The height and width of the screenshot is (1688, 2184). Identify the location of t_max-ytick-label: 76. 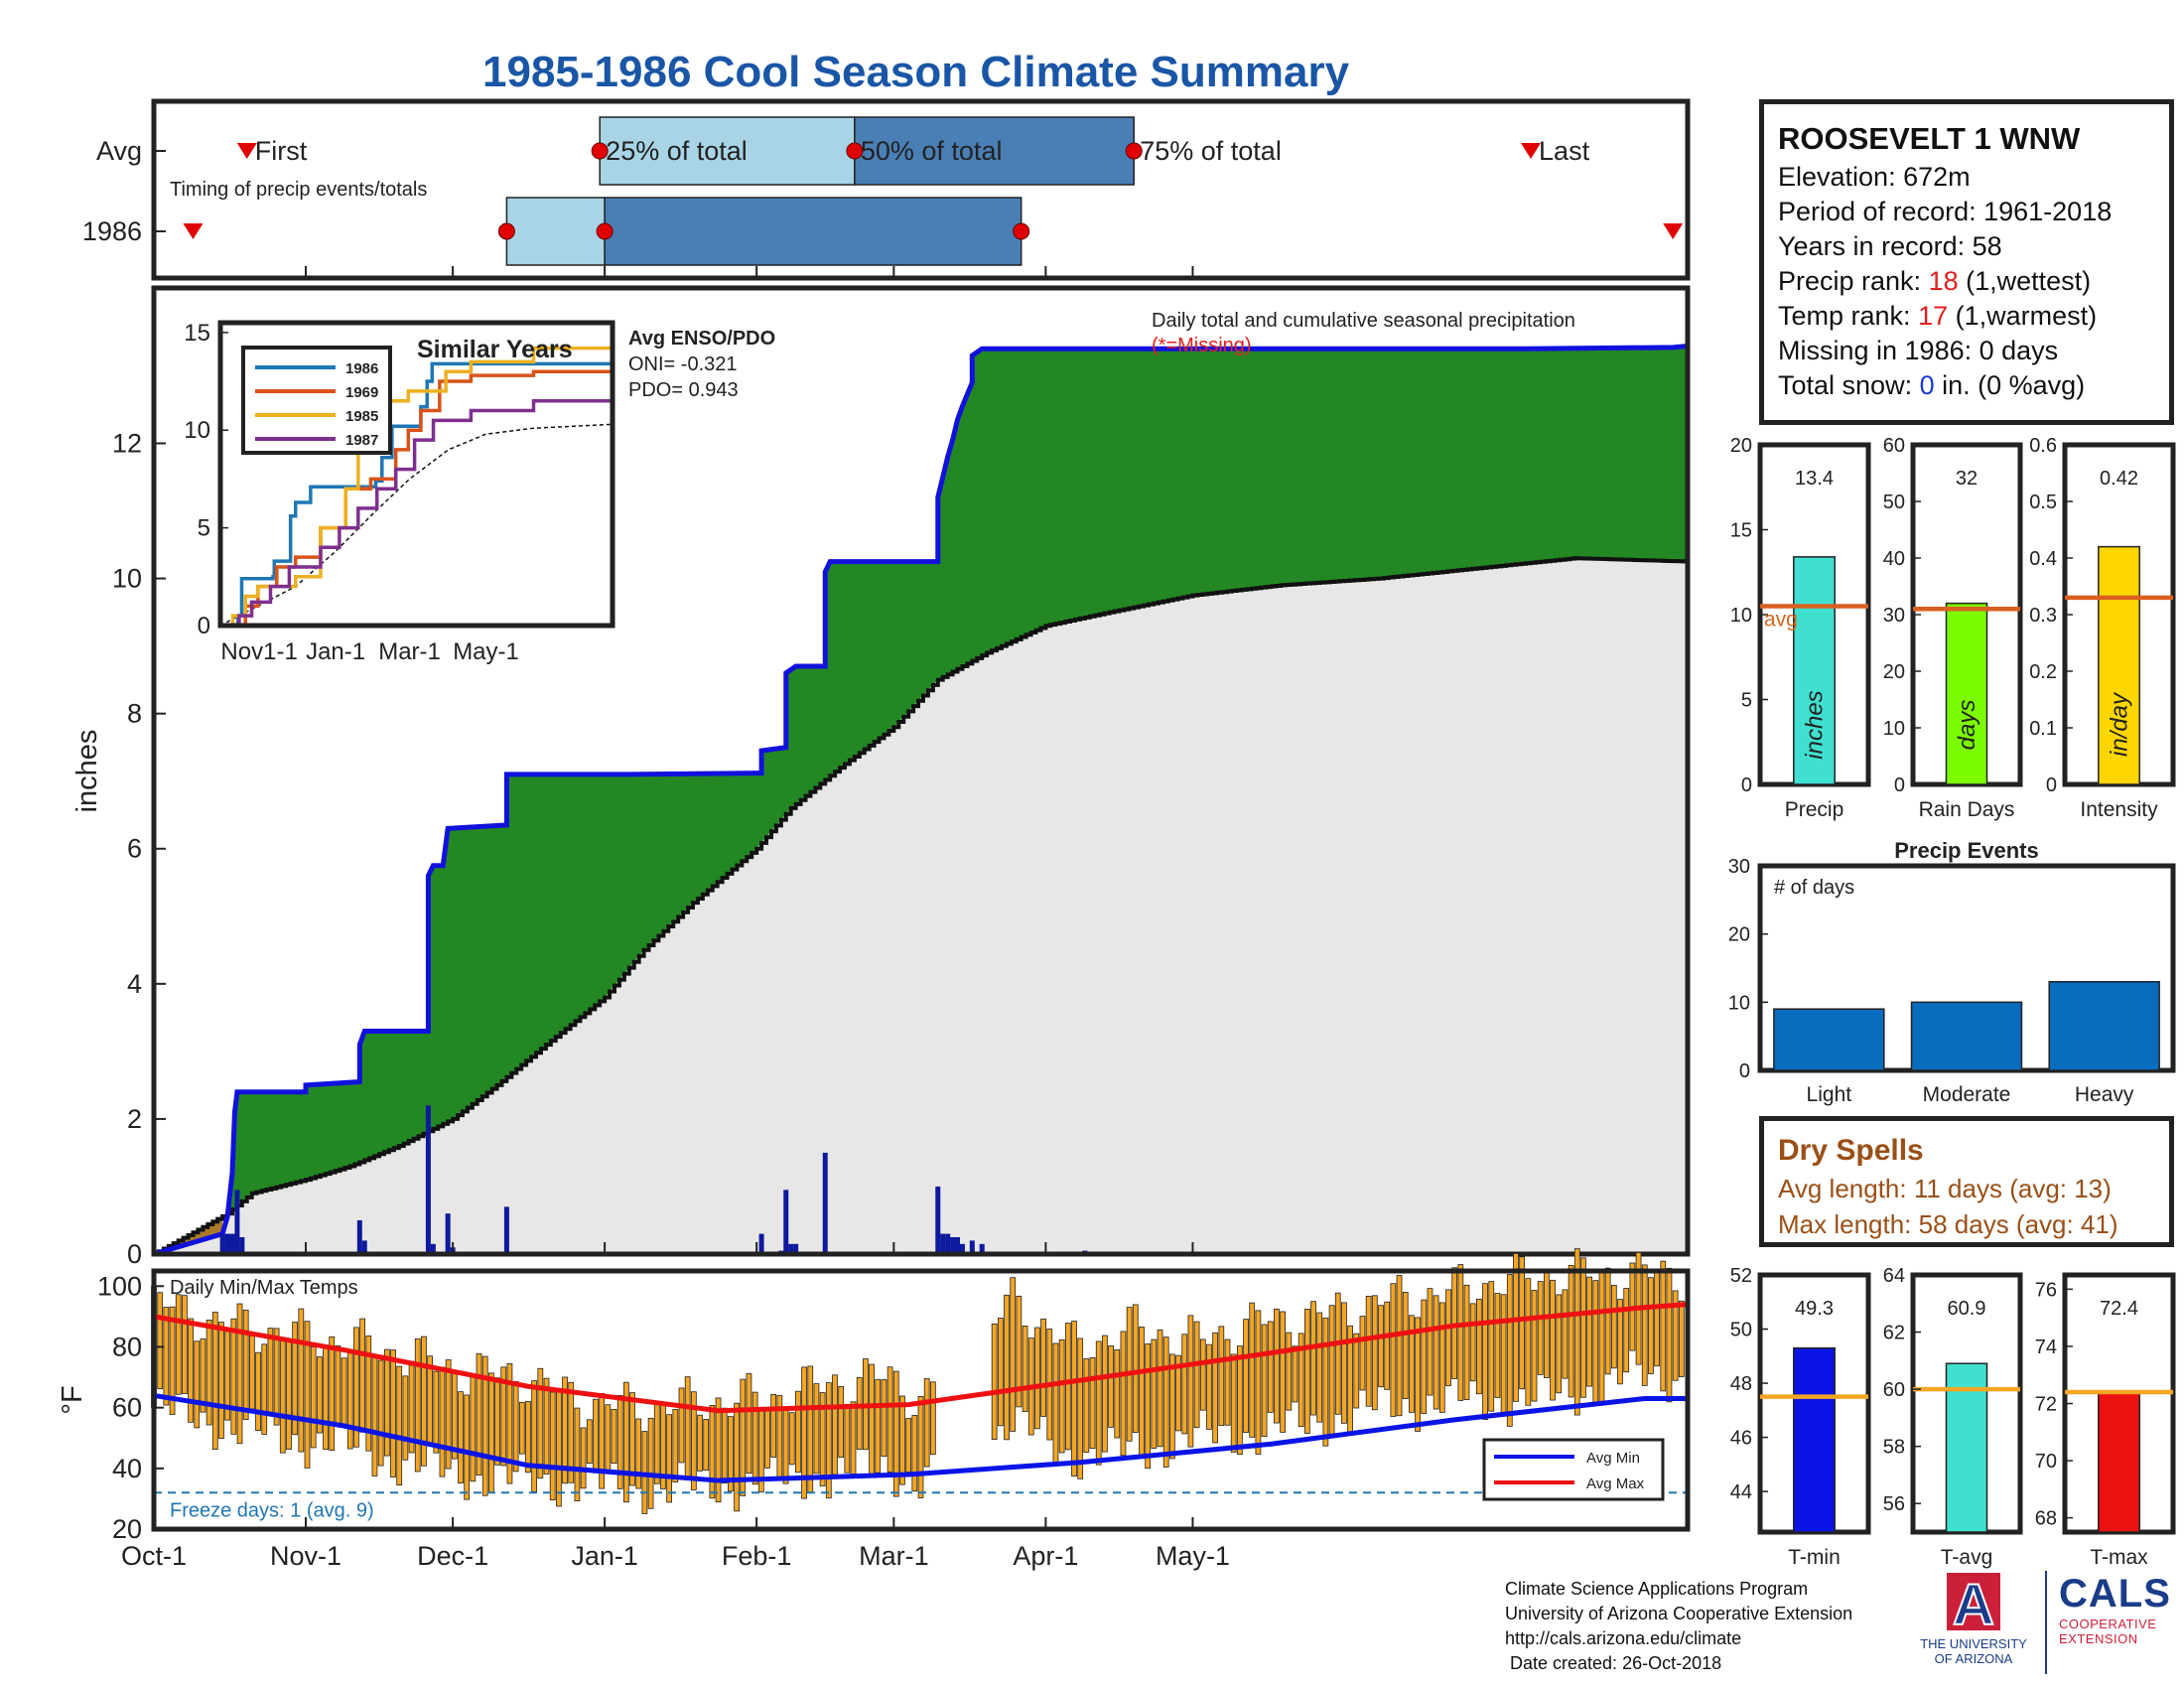
(2046, 1290).